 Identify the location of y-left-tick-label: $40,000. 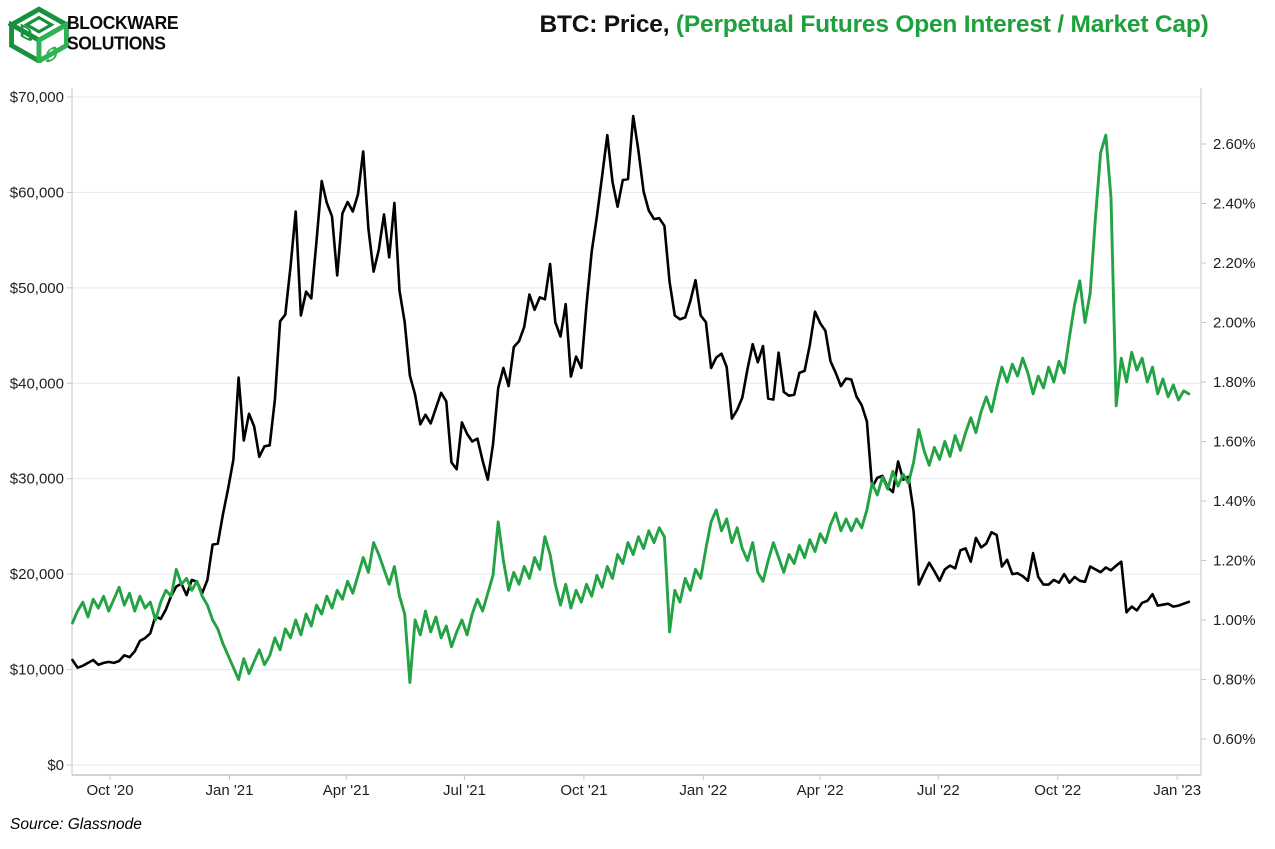
(37, 383).